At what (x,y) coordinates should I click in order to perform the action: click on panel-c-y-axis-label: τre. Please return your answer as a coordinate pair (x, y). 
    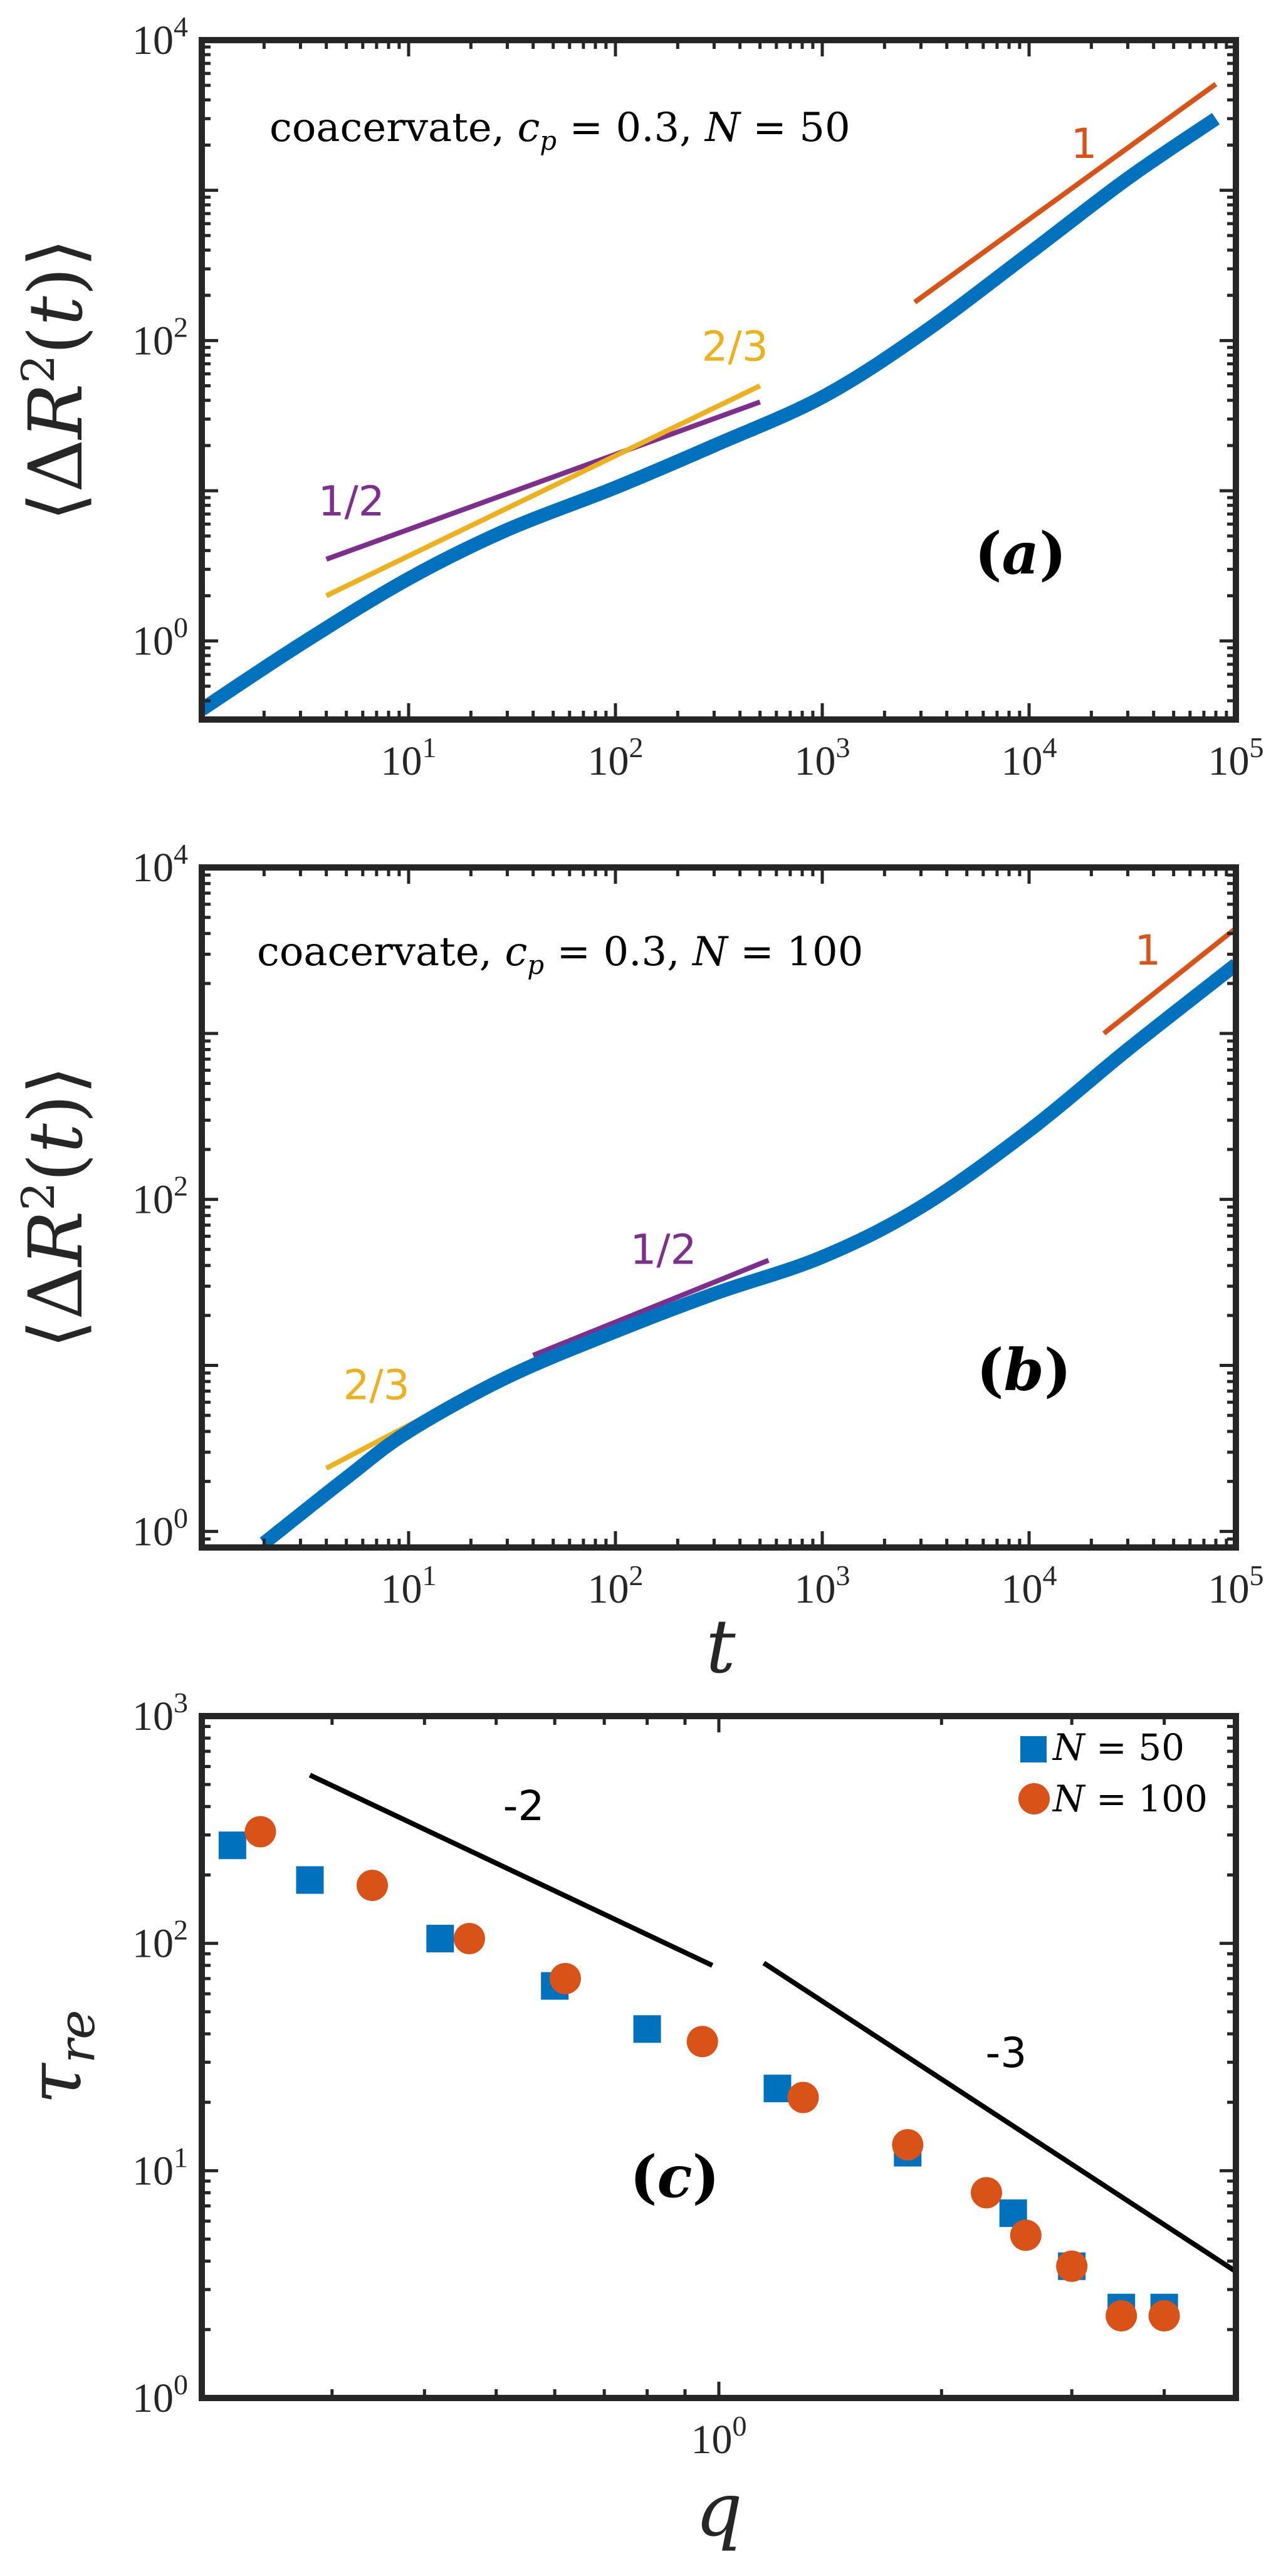
    Looking at the image, I should click on (59, 2057).